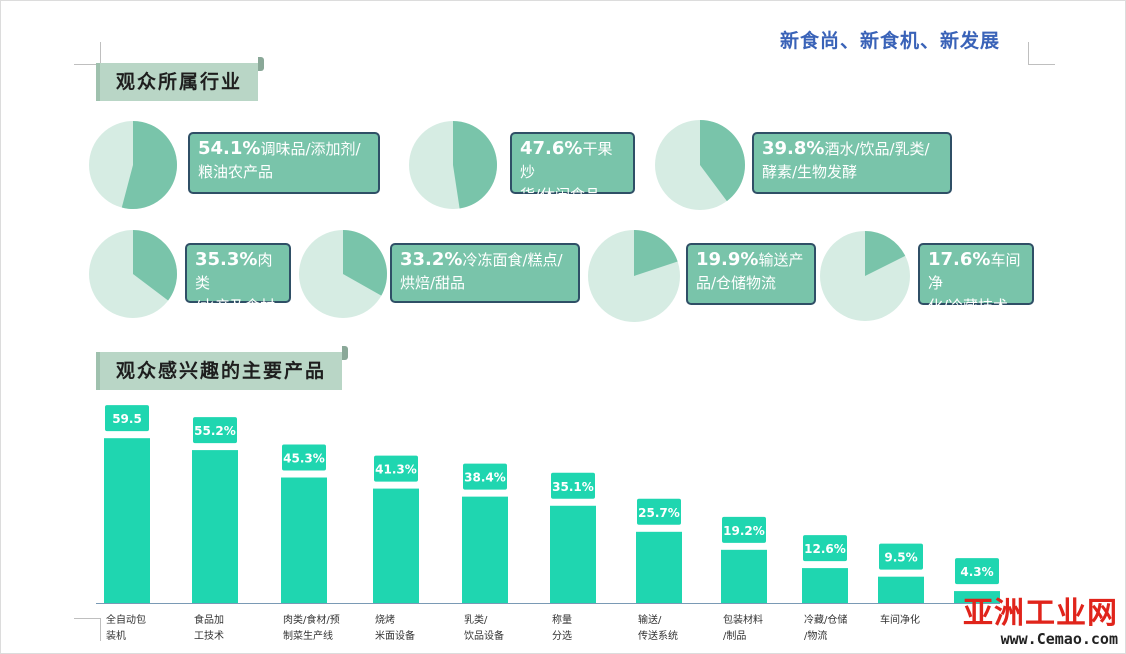  What do you see at coordinates (736, 283) in the screenshot?
I see `industry-label-line2: 品/仓储物流` at bounding box center [736, 283].